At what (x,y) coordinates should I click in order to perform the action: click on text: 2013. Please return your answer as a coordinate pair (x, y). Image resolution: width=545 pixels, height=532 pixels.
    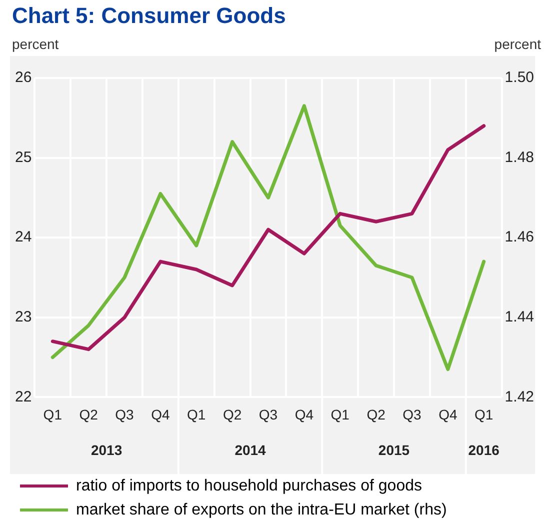
    Looking at the image, I should click on (106, 450).